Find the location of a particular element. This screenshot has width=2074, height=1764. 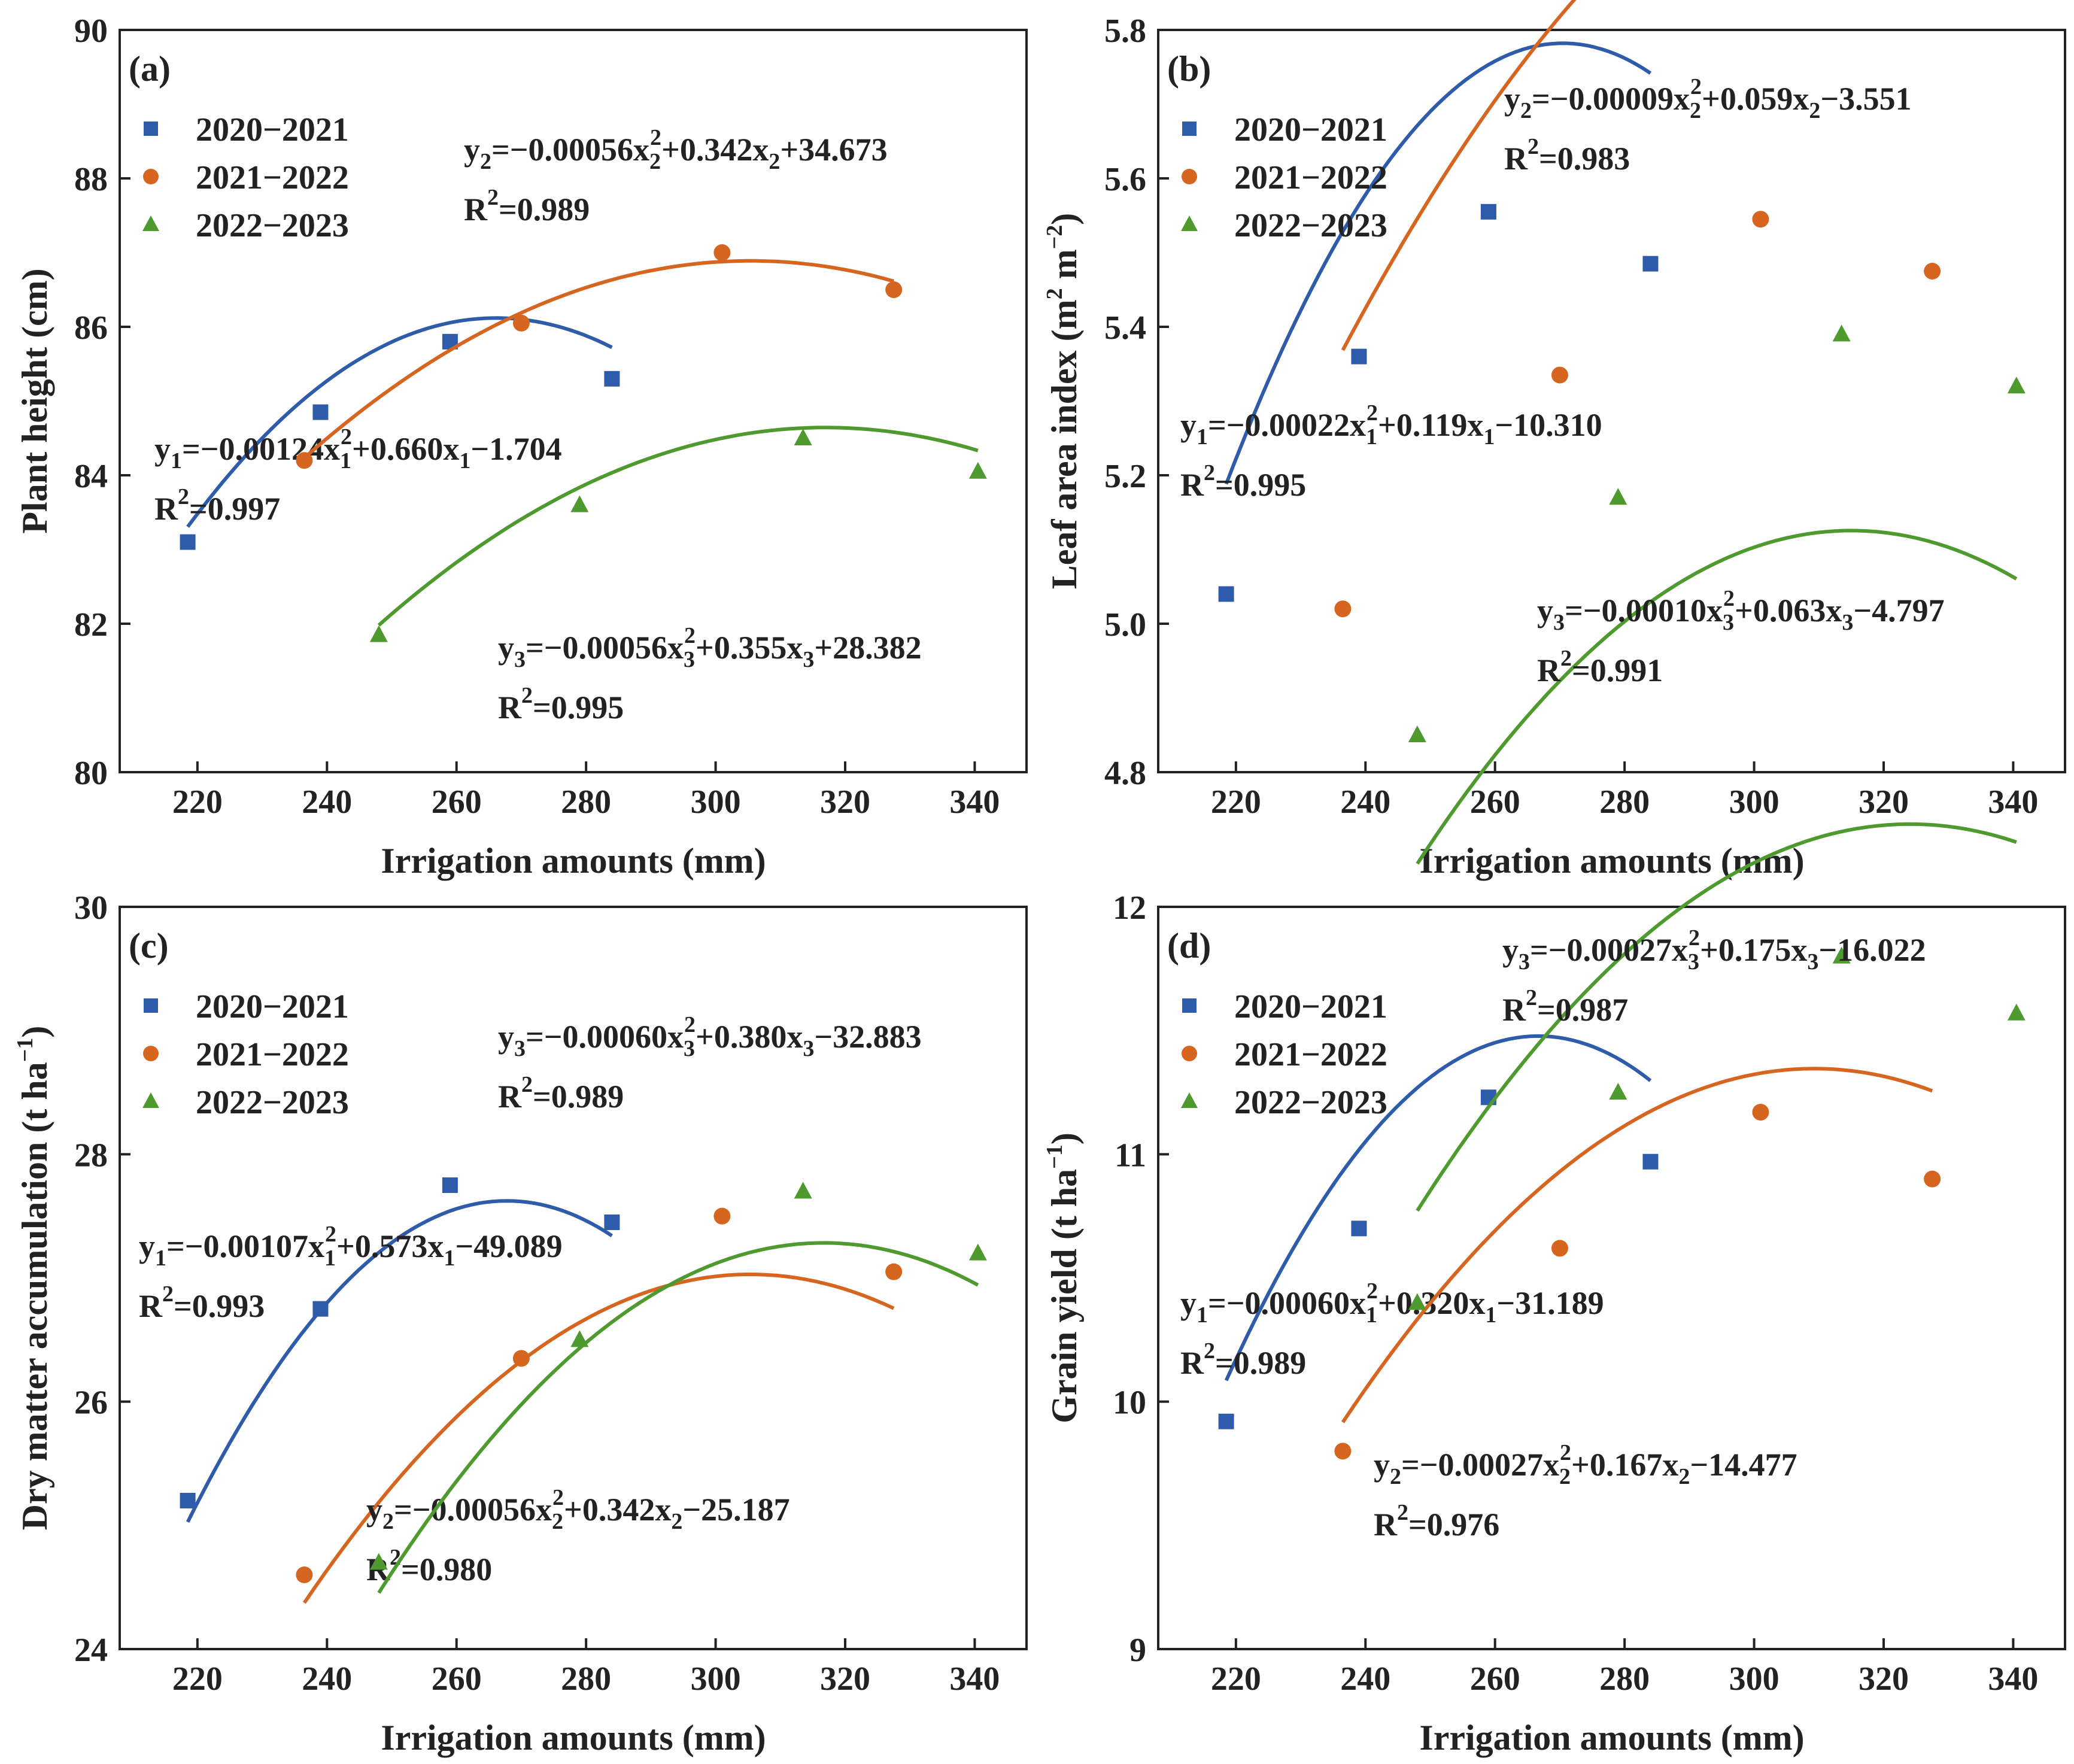

x-tick-label-a-260: 260 is located at coordinates (457, 802).